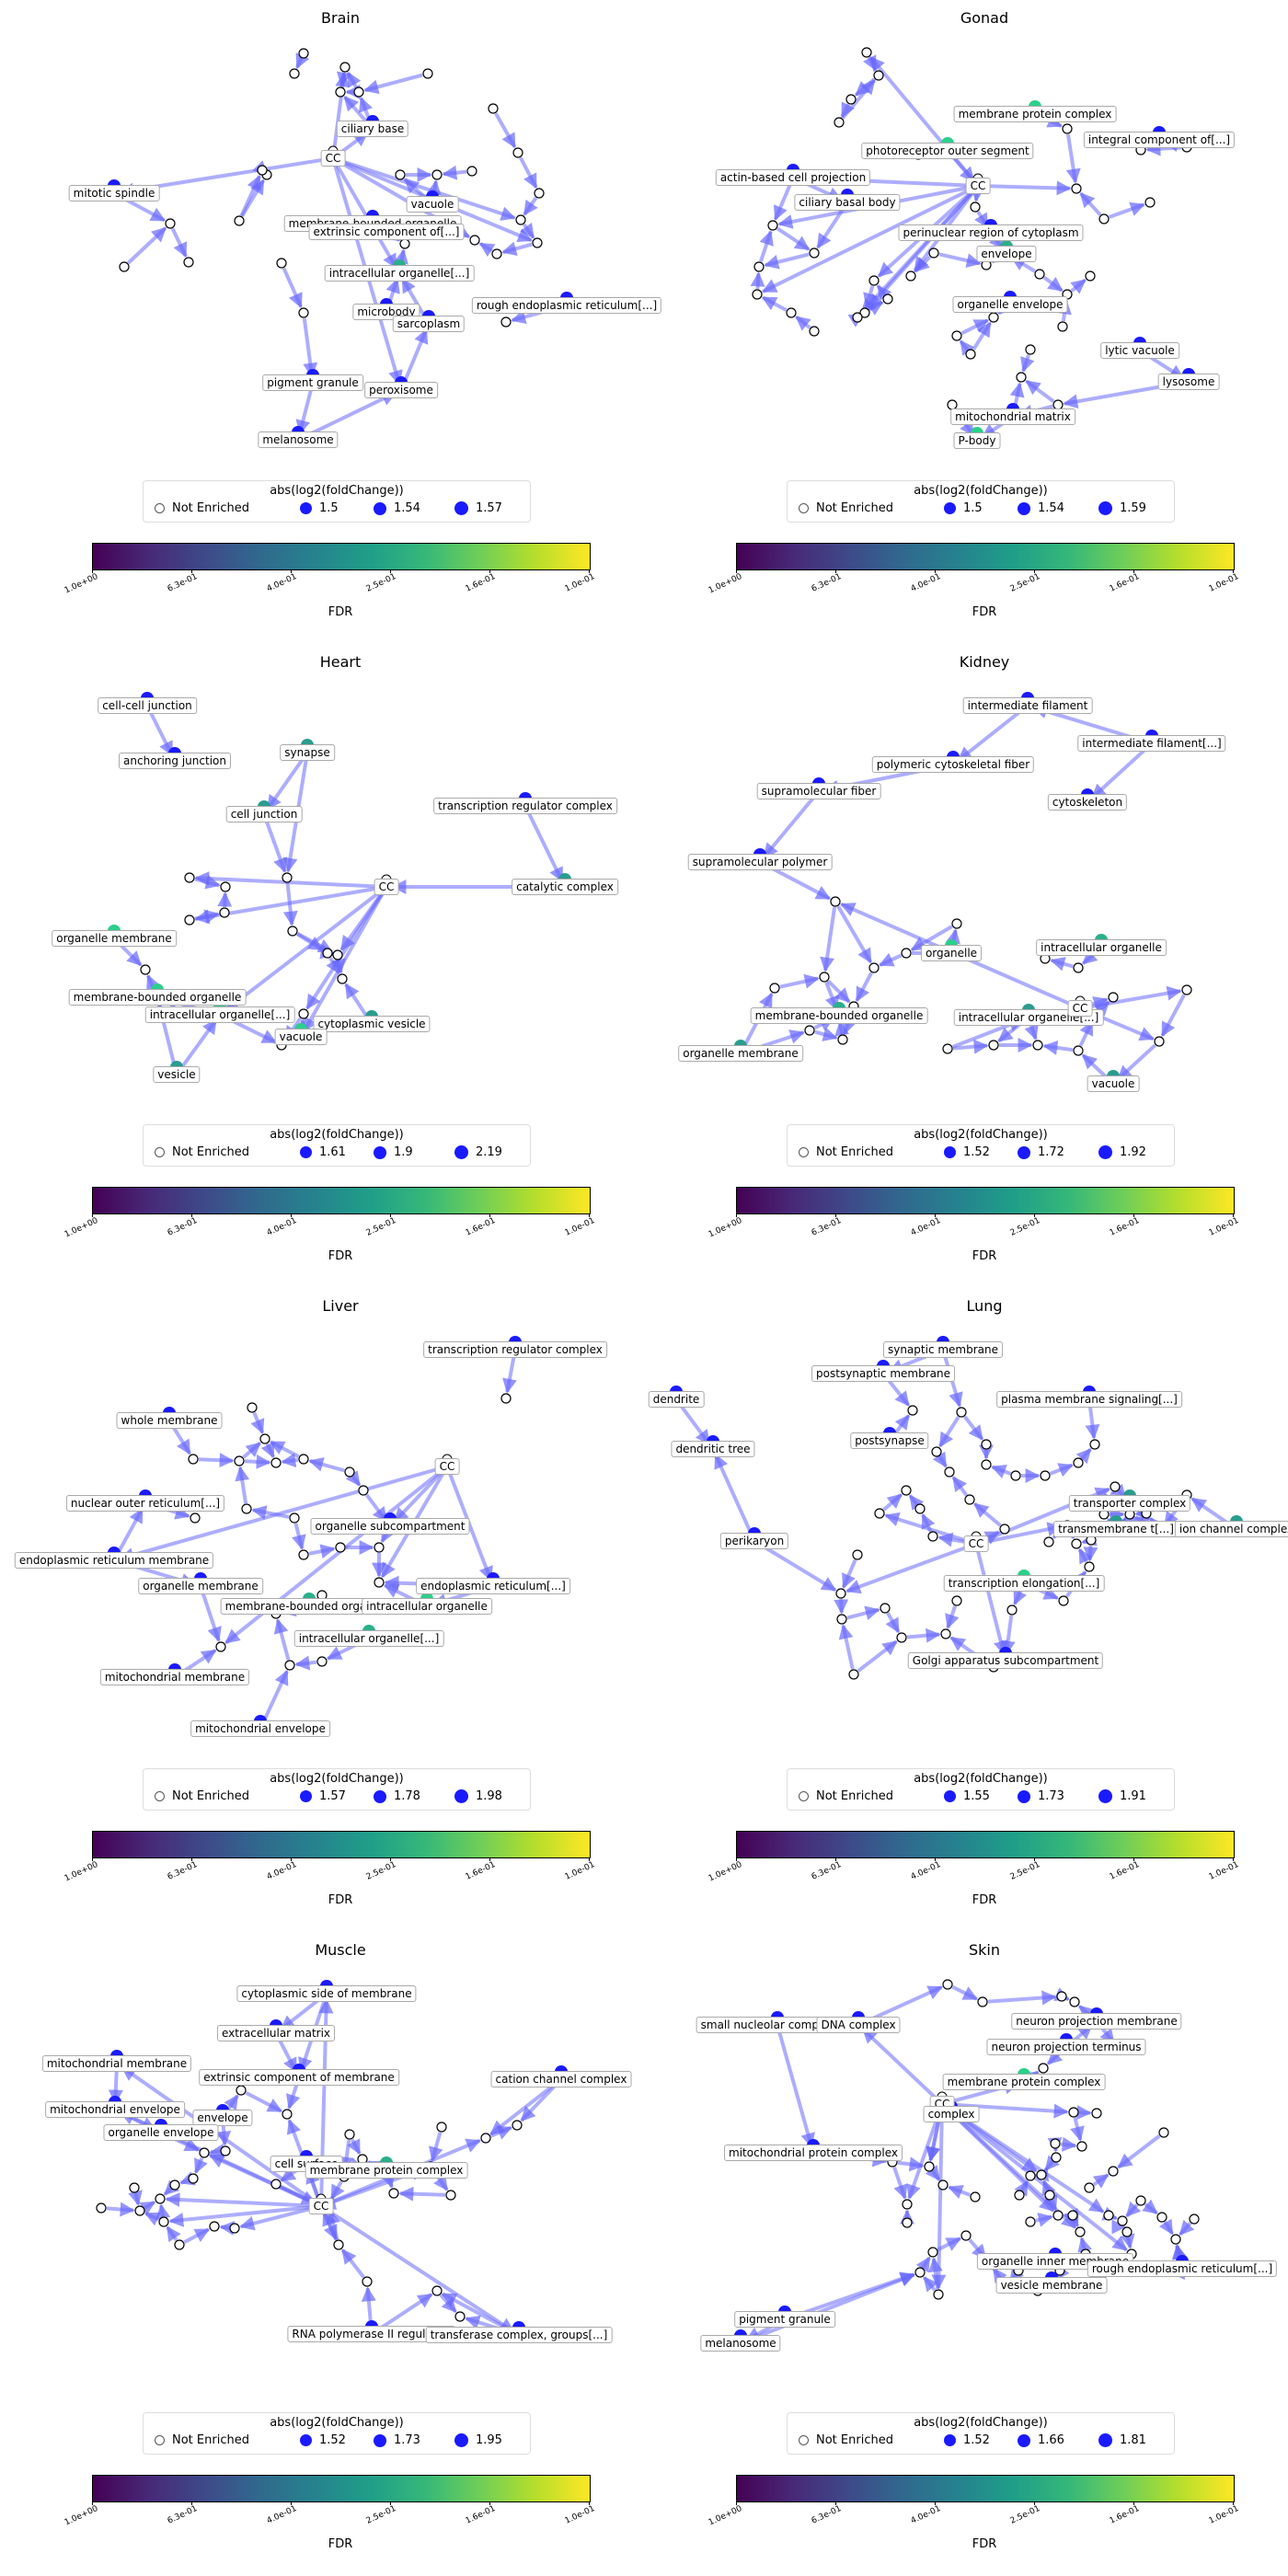 This screenshot has height=2576, width=1288. Describe the element at coordinates (337, 1779) in the screenshot. I see `legend-title: abs(log2(foldChange))` at that location.